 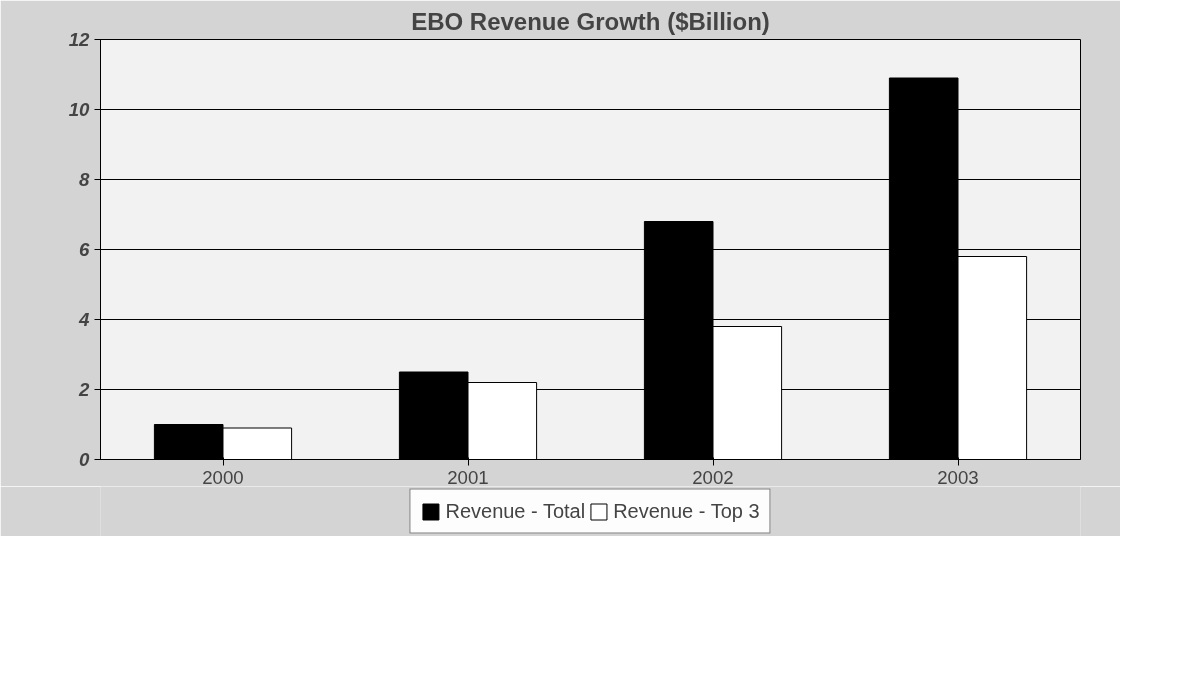 What do you see at coordinates (79, 109) in the screenshot?
I see `y-tick-label: 10` at bounding box center [79, 109].